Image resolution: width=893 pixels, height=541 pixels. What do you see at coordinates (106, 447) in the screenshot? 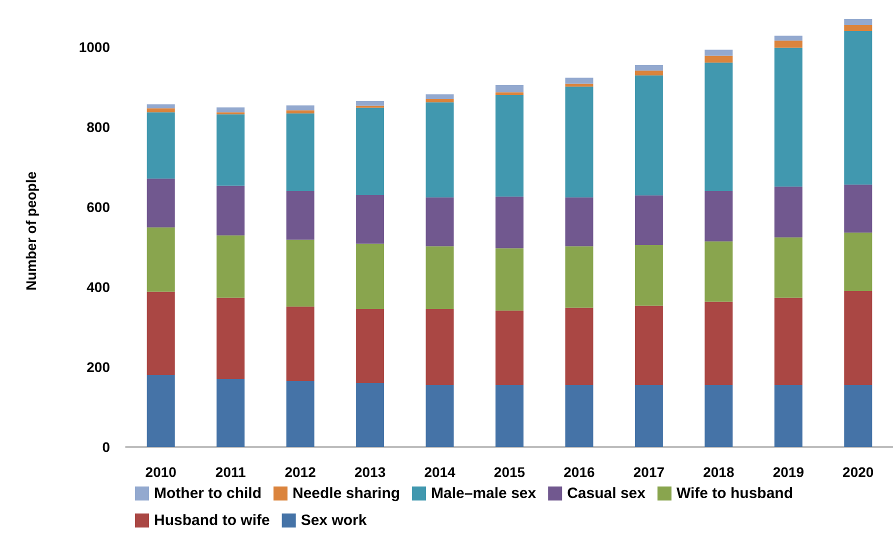
I see `y-tick-label: 0` at bounding box center [106, 447].